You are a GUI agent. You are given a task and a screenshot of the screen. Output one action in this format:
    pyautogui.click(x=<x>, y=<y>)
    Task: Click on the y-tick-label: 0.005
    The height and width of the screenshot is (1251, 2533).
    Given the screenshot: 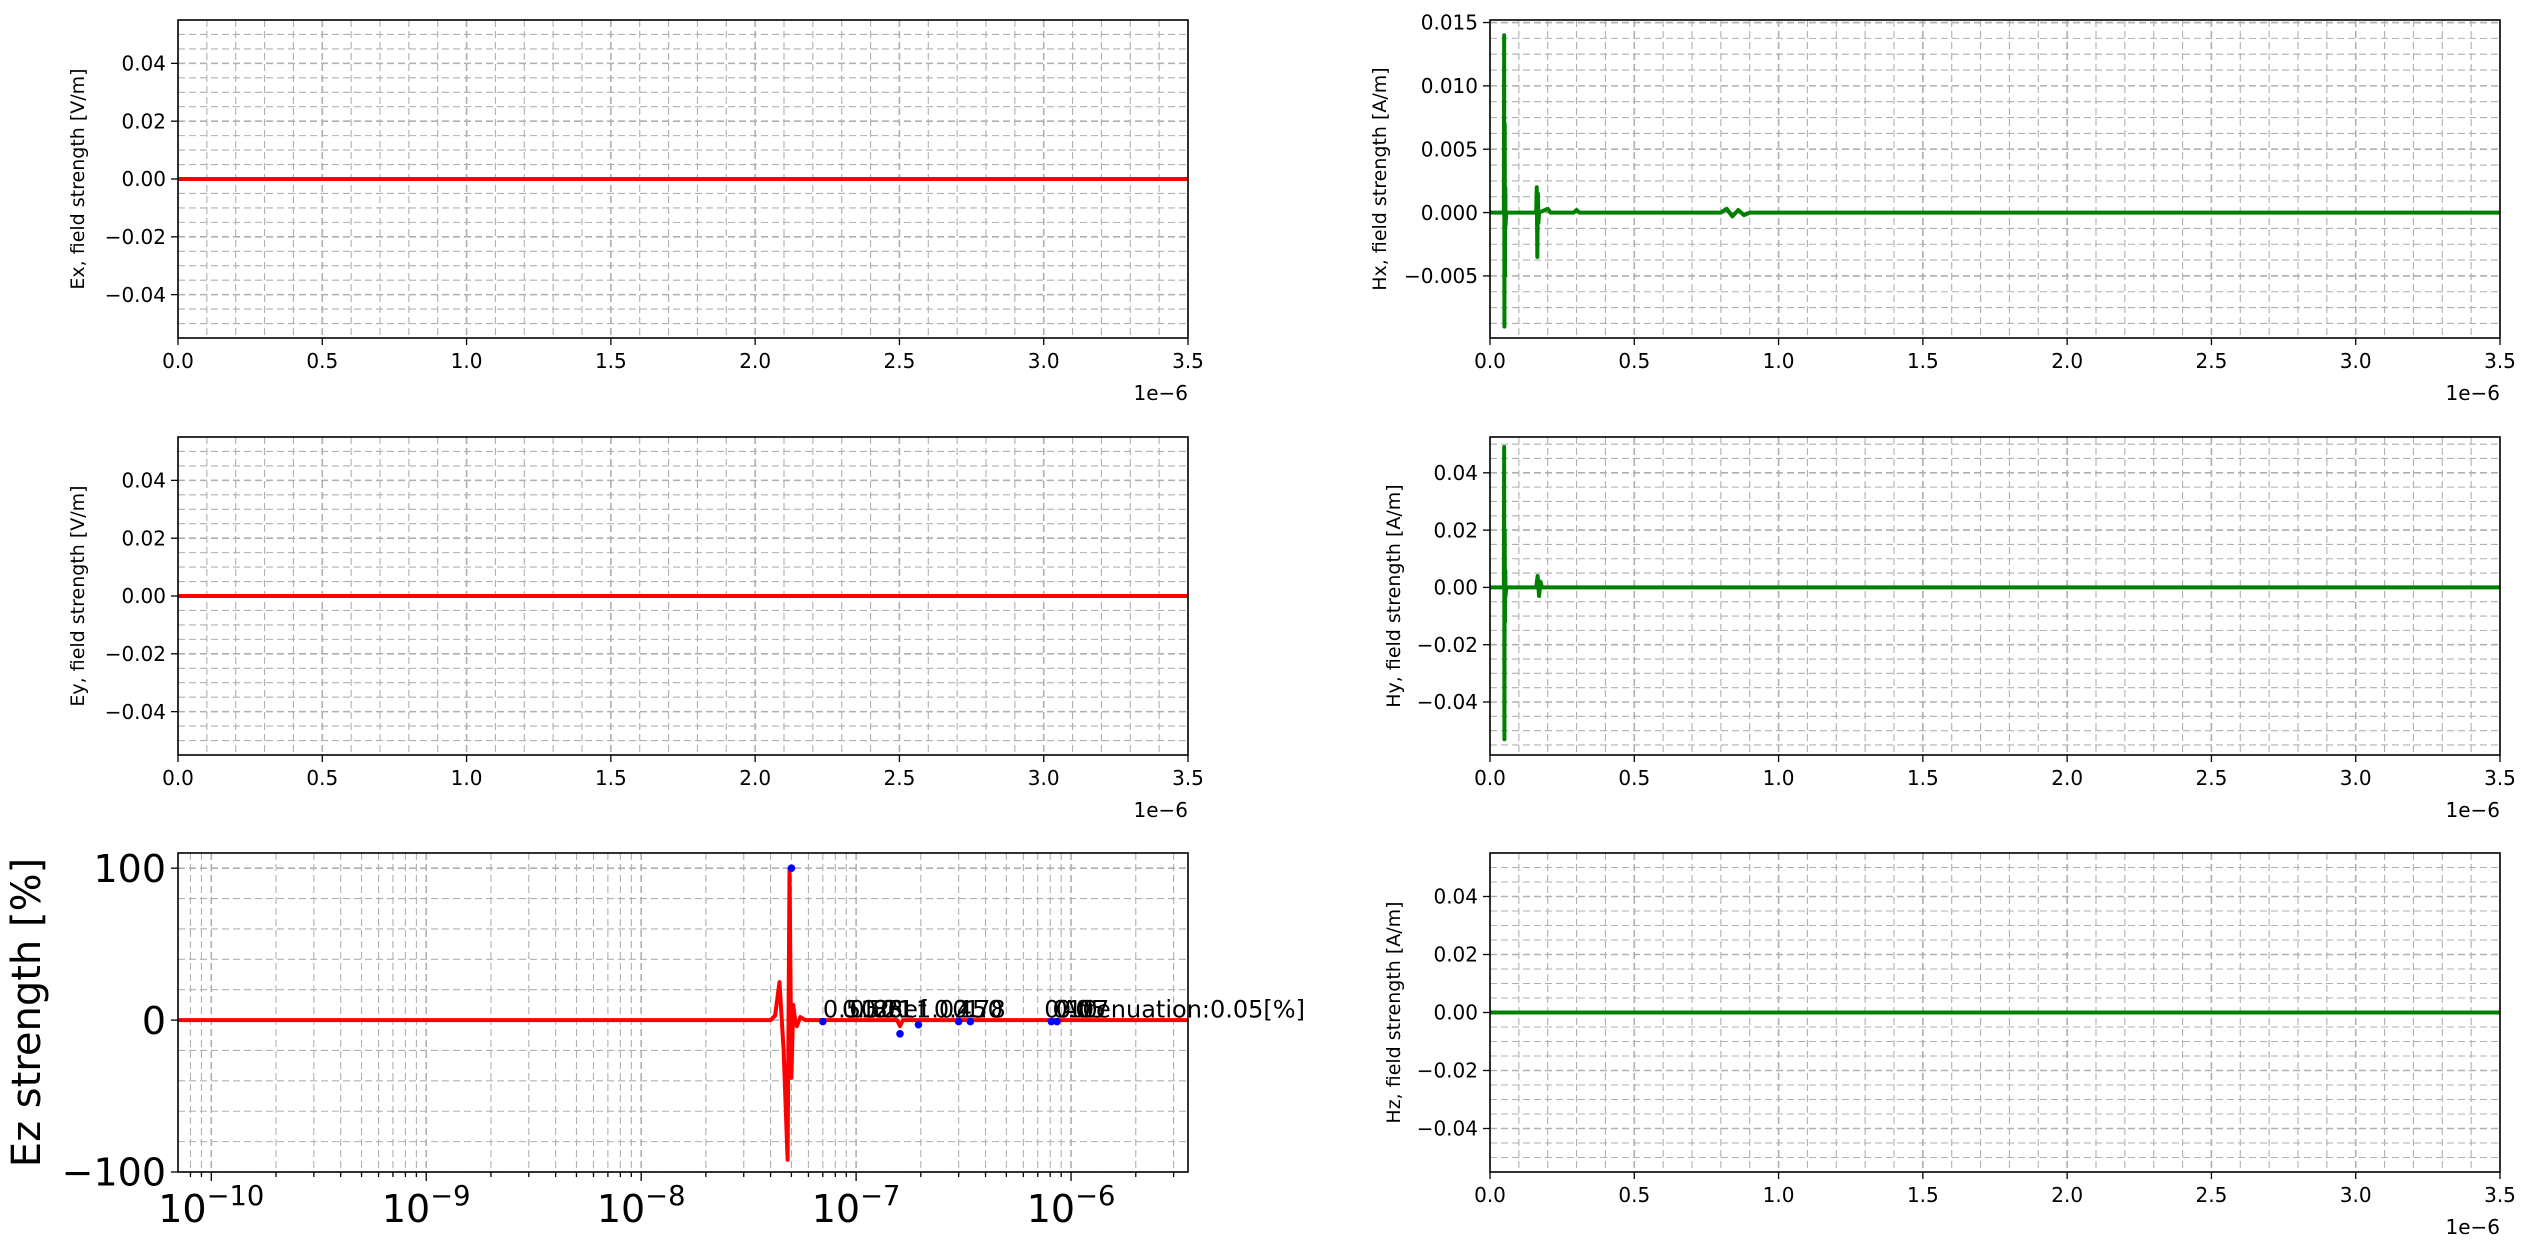 What is the action you would take?
    pyautogui.click(x=1449, y=149)
    